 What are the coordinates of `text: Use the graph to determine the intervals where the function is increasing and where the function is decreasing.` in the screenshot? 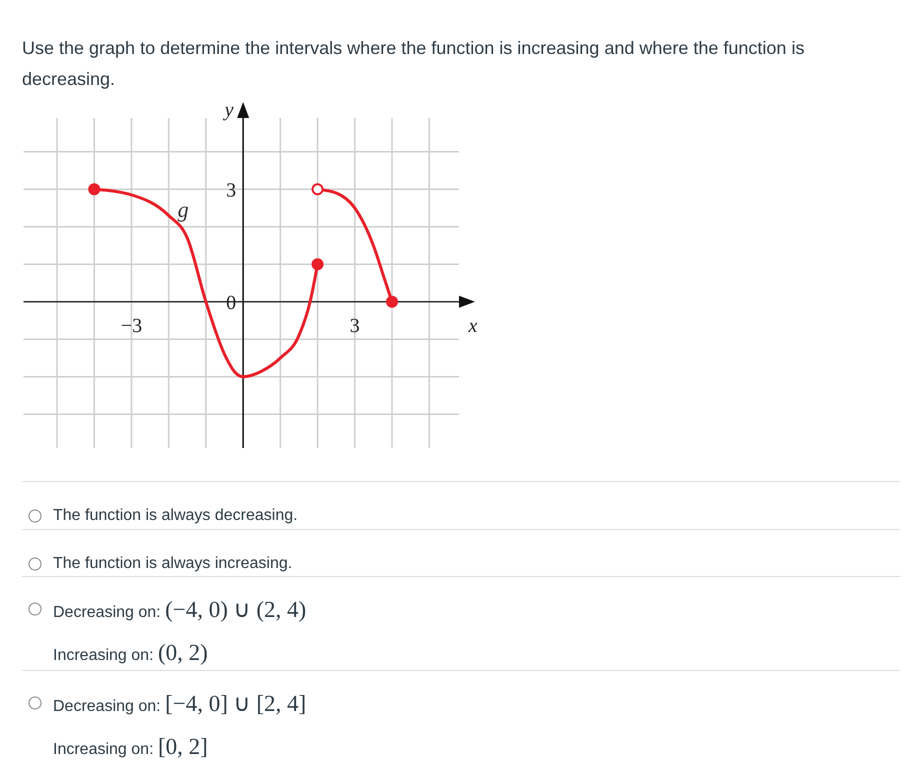 It's located at (414, 64).